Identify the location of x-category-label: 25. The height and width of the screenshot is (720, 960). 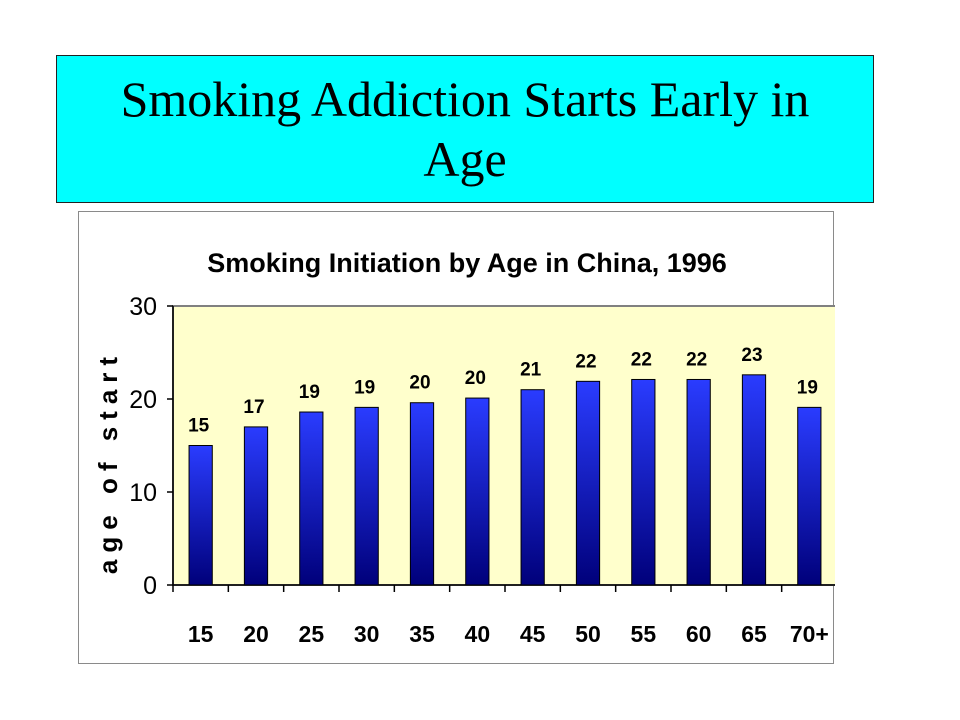
(312, 634).